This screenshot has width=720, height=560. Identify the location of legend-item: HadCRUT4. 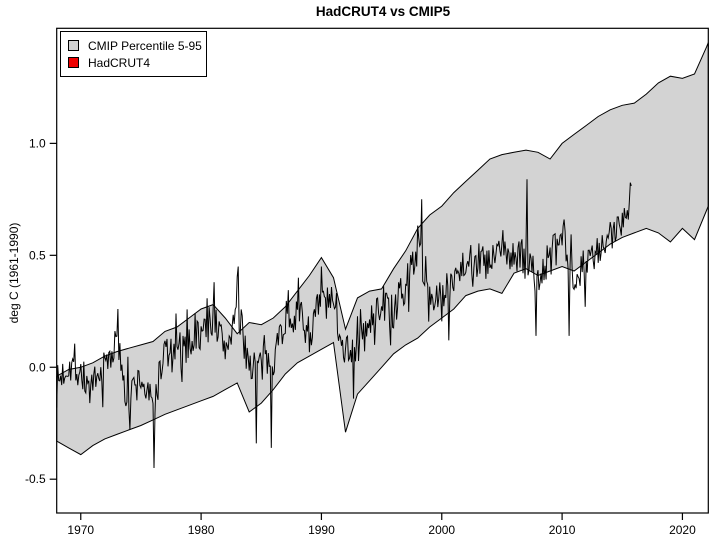
(137, 62).